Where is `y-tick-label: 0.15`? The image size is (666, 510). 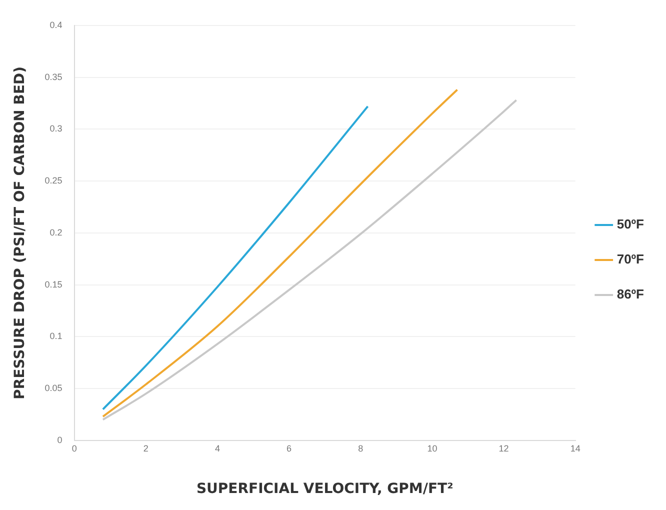 y-tick-label: 0.15 is located at coordinates (53, 284).